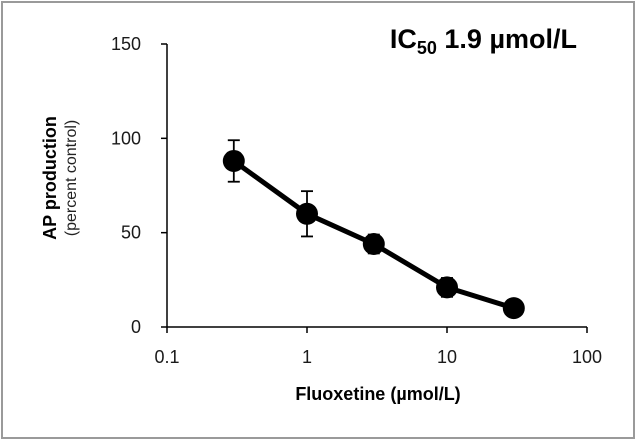  What do you see at coordinates (307, 357) in the screenshot?
I see `x-tick-label: 1` at bounding box center [307, 357].